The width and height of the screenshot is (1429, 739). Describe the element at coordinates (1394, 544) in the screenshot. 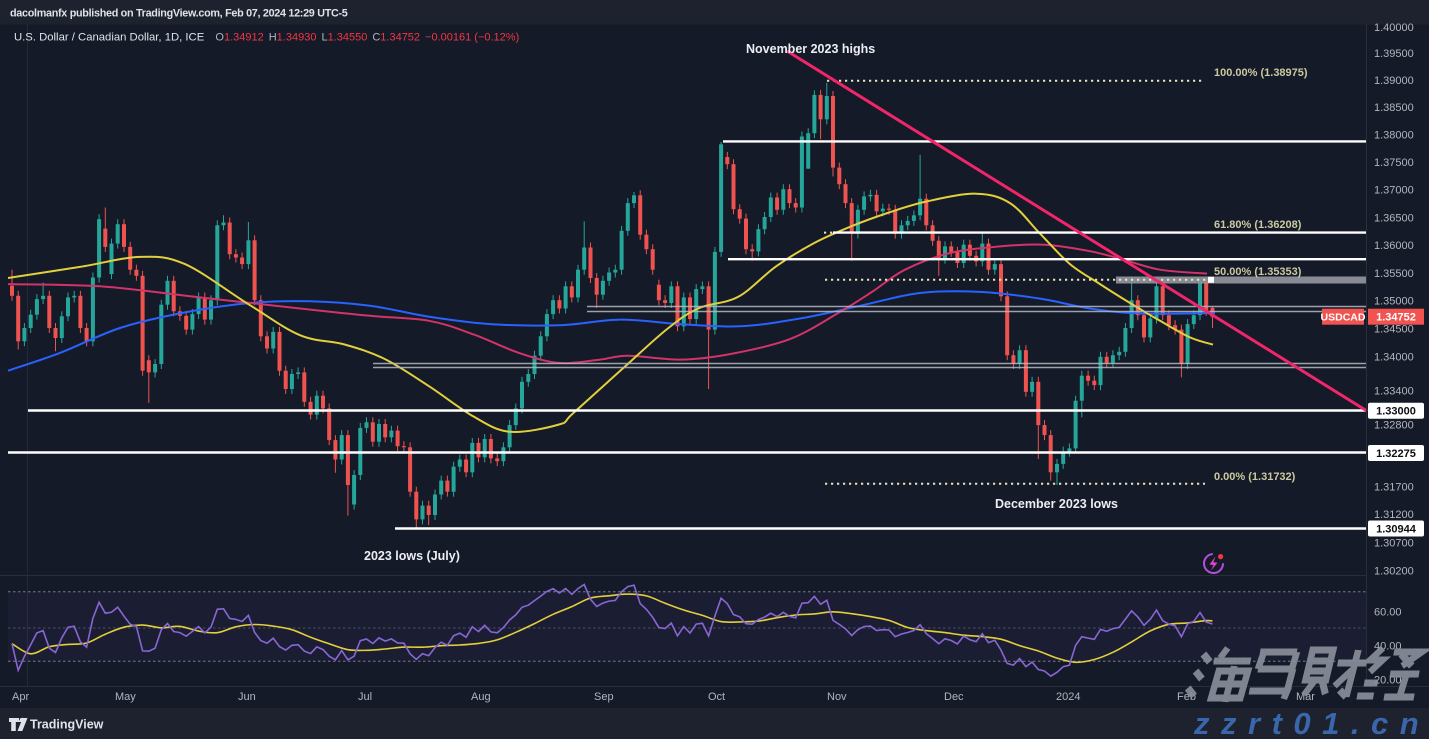

I see `svg-text: 1.30700` at that location.